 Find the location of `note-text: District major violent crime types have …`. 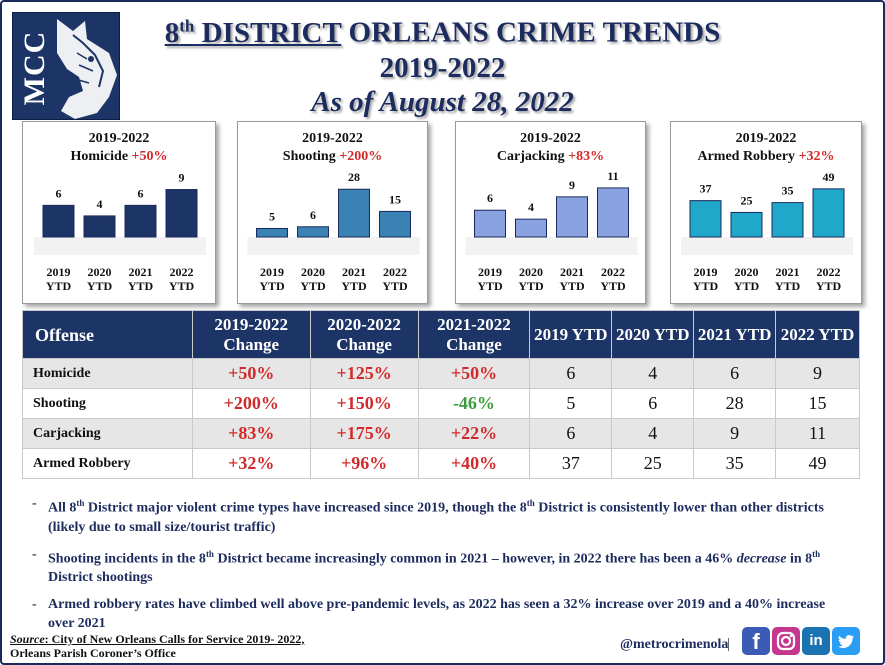

note-text: District major violent crime types have … is located at coordinates (305, 508).